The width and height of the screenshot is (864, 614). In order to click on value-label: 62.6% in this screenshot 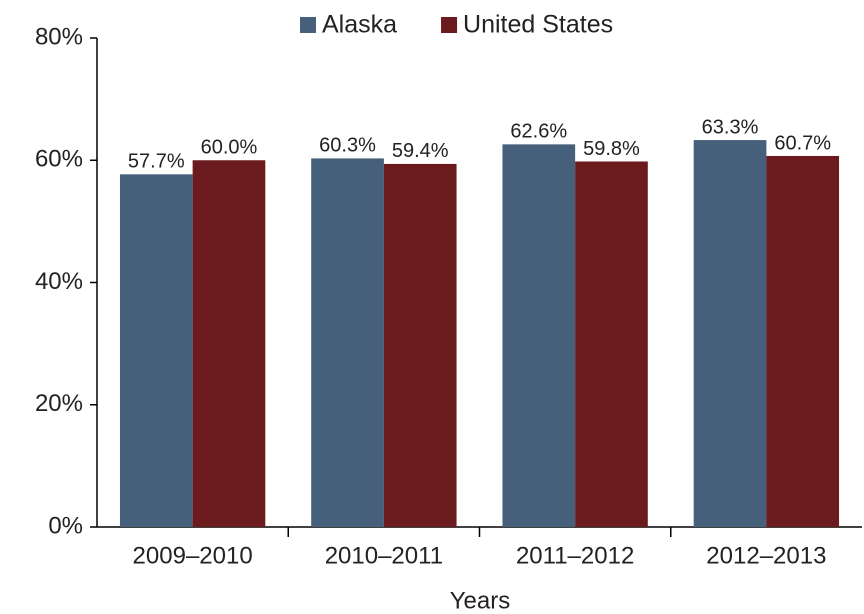, I will do `click(538, 132)`.